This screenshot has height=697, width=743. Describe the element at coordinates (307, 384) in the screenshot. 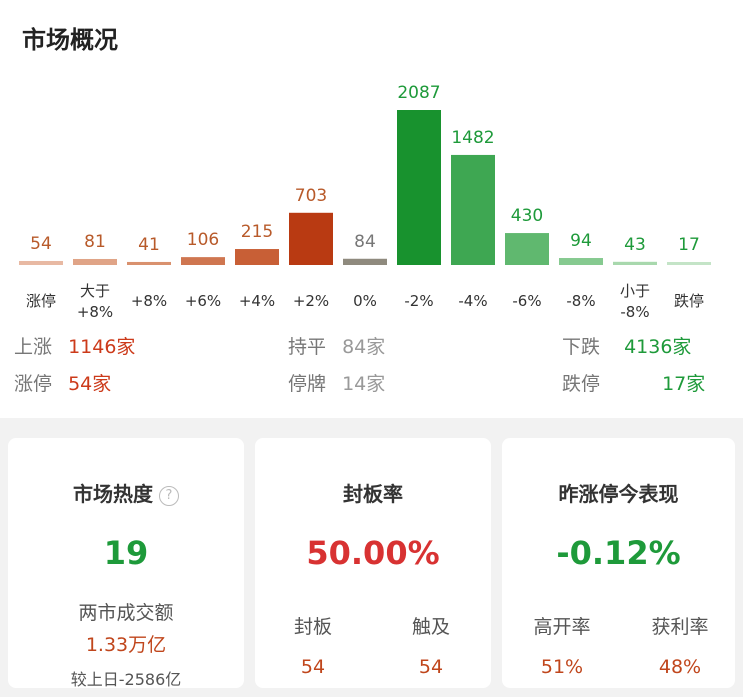

I see `stat-suspend-label: 停牌` at that location.